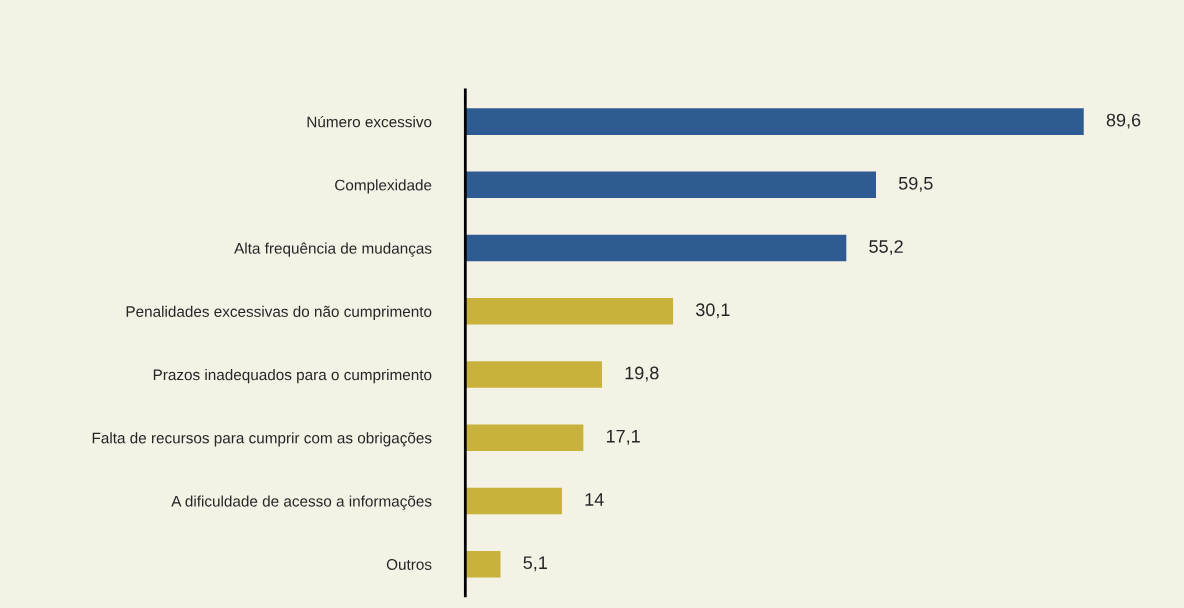 The height and width of the screenshot is (608, 1184). I want to click on y-tick-label: Alta frequência de mudanças, so click(333, 249).